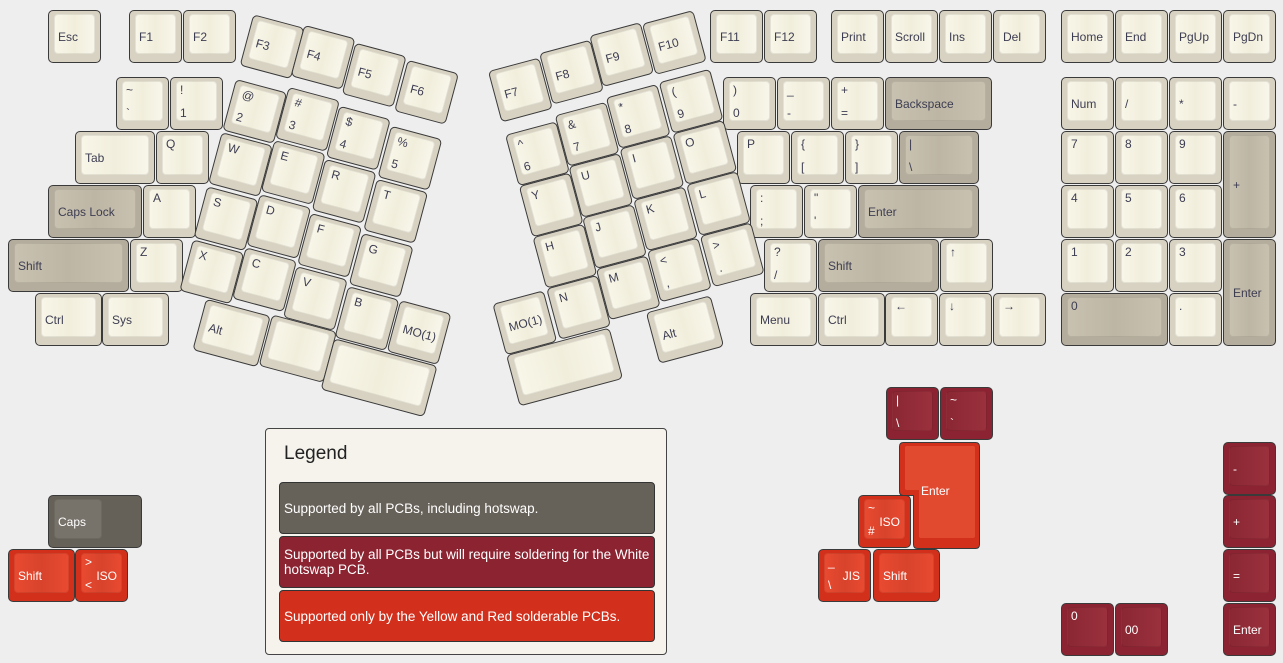 The height and width of the screenshot is (663, 1283). What do you see at coordinates (570, 70) in the screenshot?
I see `keycap-top: F8` at bounding box center [570, 70].